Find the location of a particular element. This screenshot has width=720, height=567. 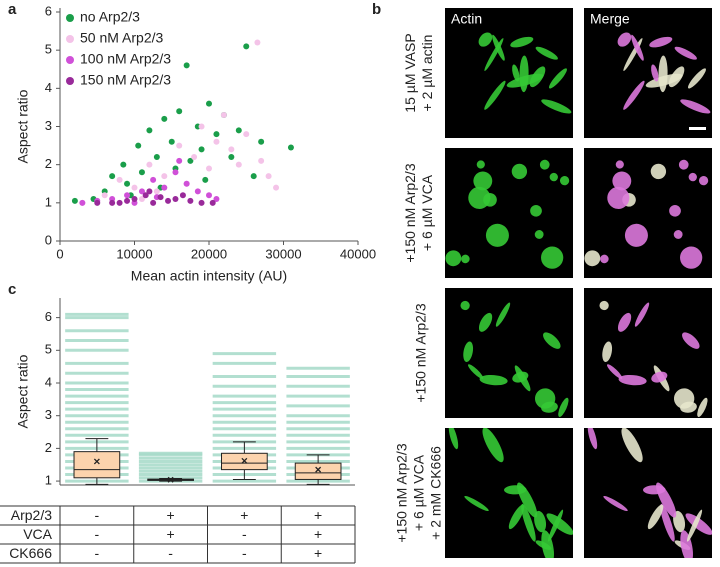

table-row-label: VCA is located at coordinates (37, 534).